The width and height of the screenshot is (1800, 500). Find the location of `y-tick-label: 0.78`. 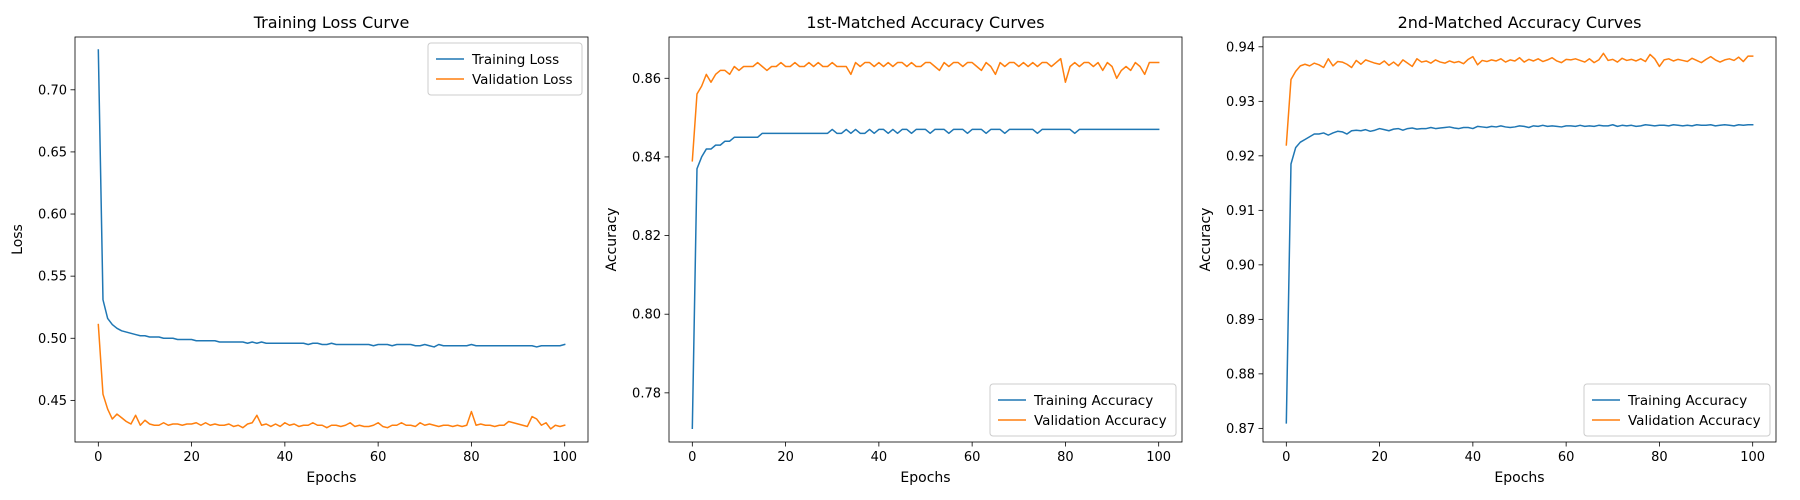

y-tick-label: 0.78 is located at coordinates (646, 393).